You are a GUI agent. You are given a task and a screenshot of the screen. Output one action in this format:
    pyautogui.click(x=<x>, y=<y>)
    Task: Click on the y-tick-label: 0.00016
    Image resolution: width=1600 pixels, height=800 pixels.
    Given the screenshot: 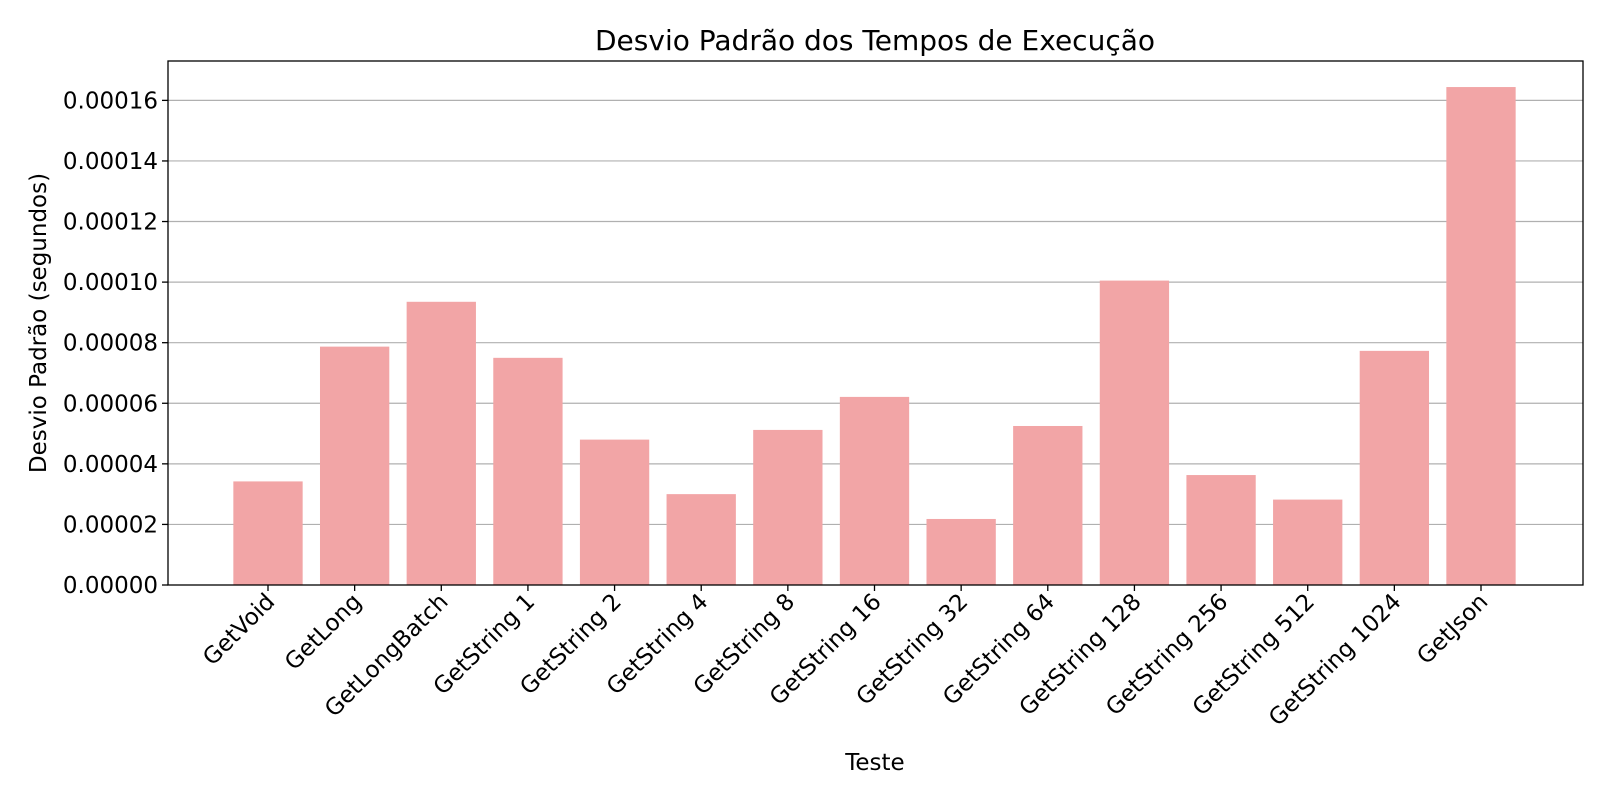 What is the action you would take?
    pyautogui.click(x=110, y=101)
    